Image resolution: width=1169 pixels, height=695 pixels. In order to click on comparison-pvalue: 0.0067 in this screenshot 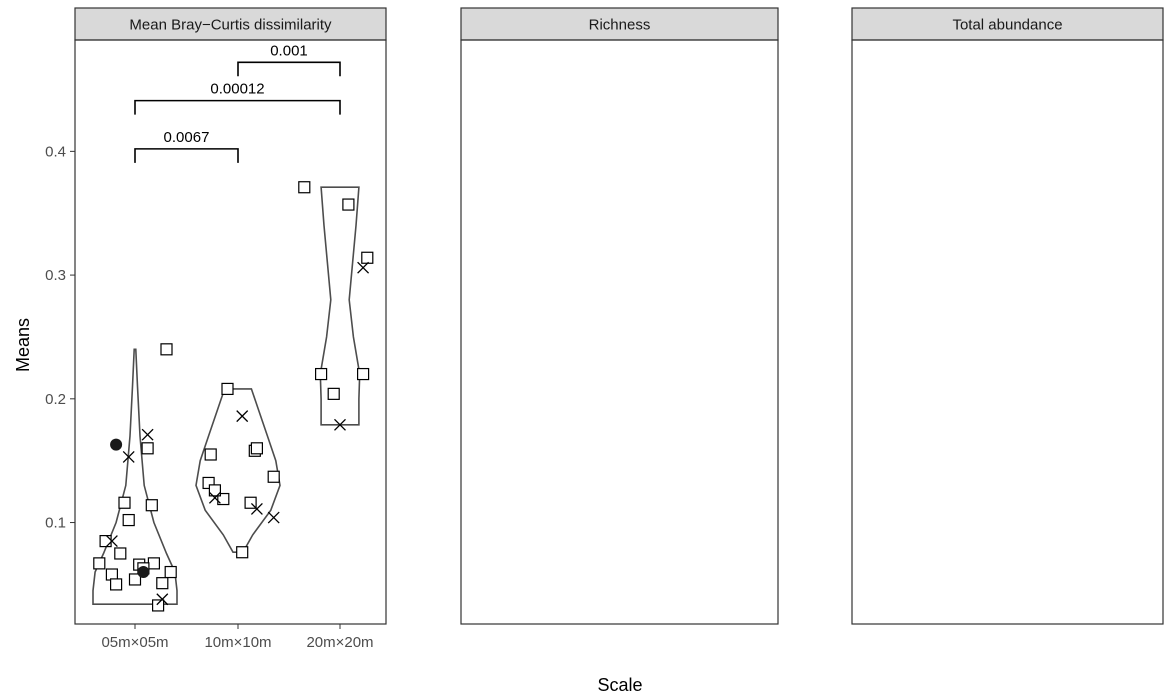, I will do `click(187, 137)`.